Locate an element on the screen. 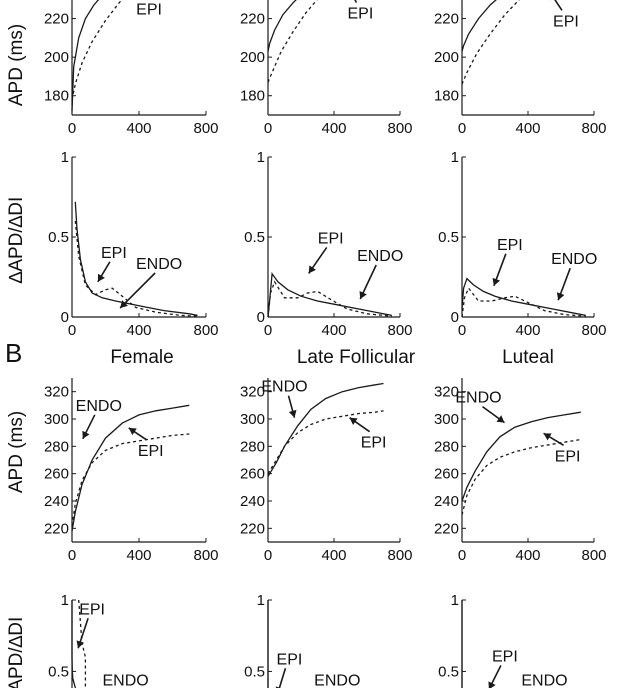  panel-1-1: 0 0.5 1 0 400 800 EPI ENDO is located at coordinates (328, 244).